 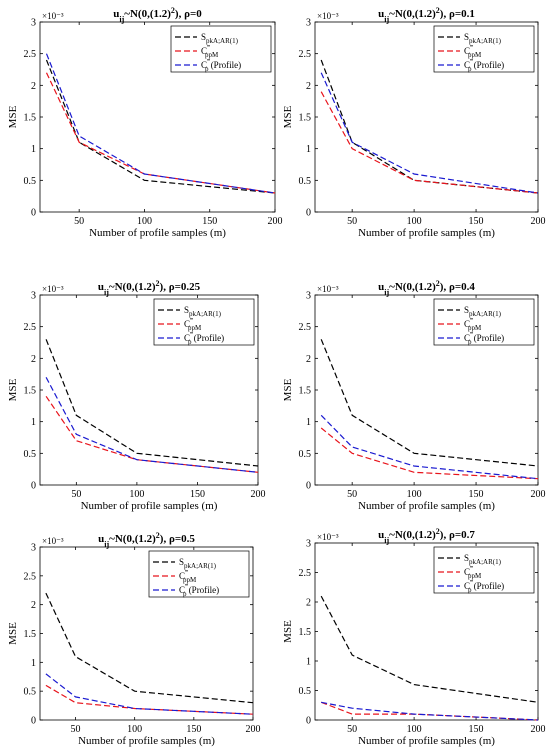 I want to click on chart-title: uij~N(0,(1.2)2), ρ=0.5, so click(x=146, y=540).